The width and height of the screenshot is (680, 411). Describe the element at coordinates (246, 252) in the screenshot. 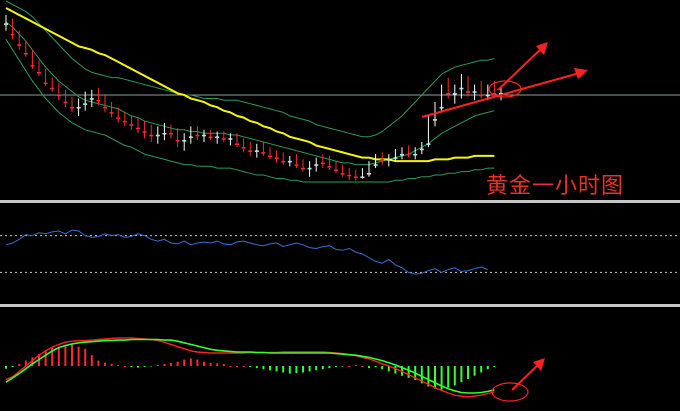

I see `oscillator-line` at that location.